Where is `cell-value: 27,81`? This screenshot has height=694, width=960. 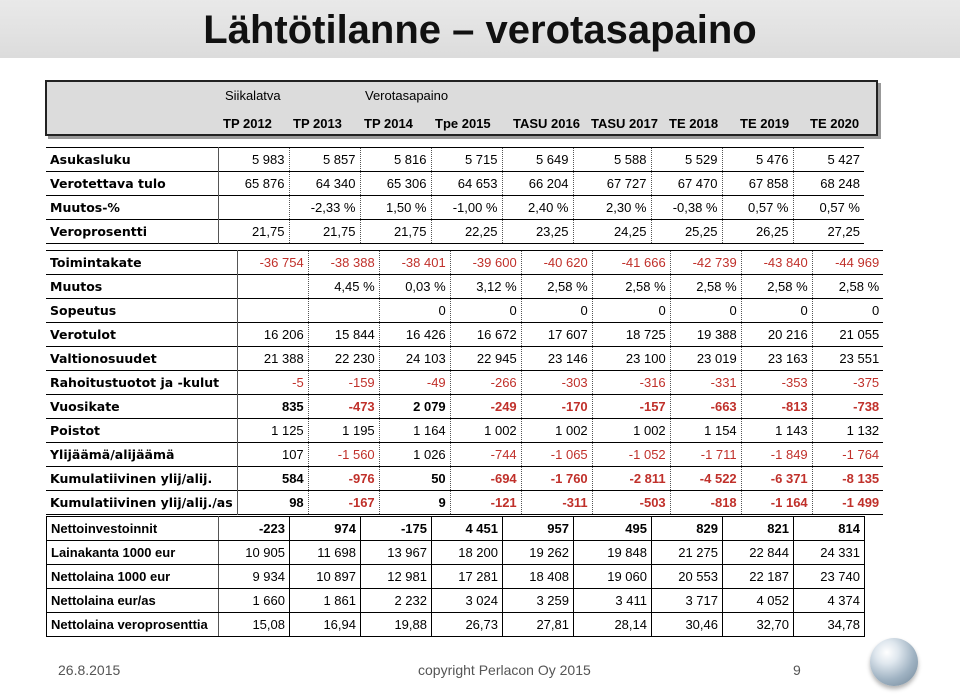
cell-value: 27,81 is located at coordinates (538, 624).